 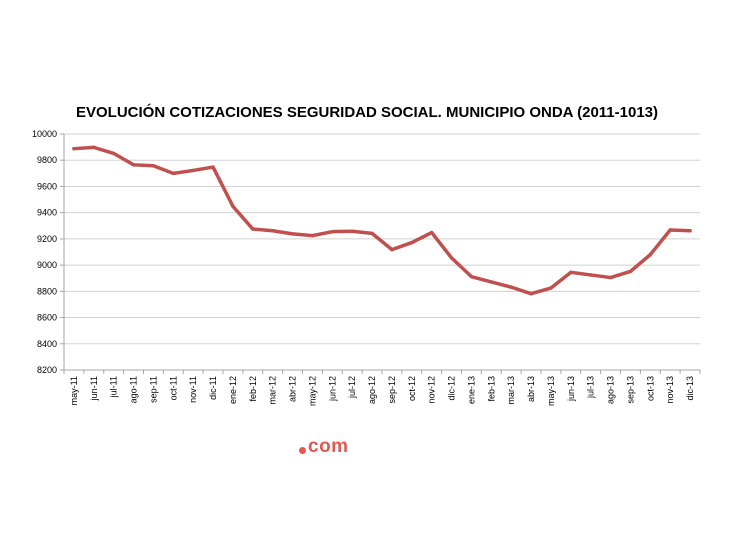 What do you see at coordinates (432, 390) in the screenshot?
I see `x-tick-label: nov-12` at bounding box center [432, 390].